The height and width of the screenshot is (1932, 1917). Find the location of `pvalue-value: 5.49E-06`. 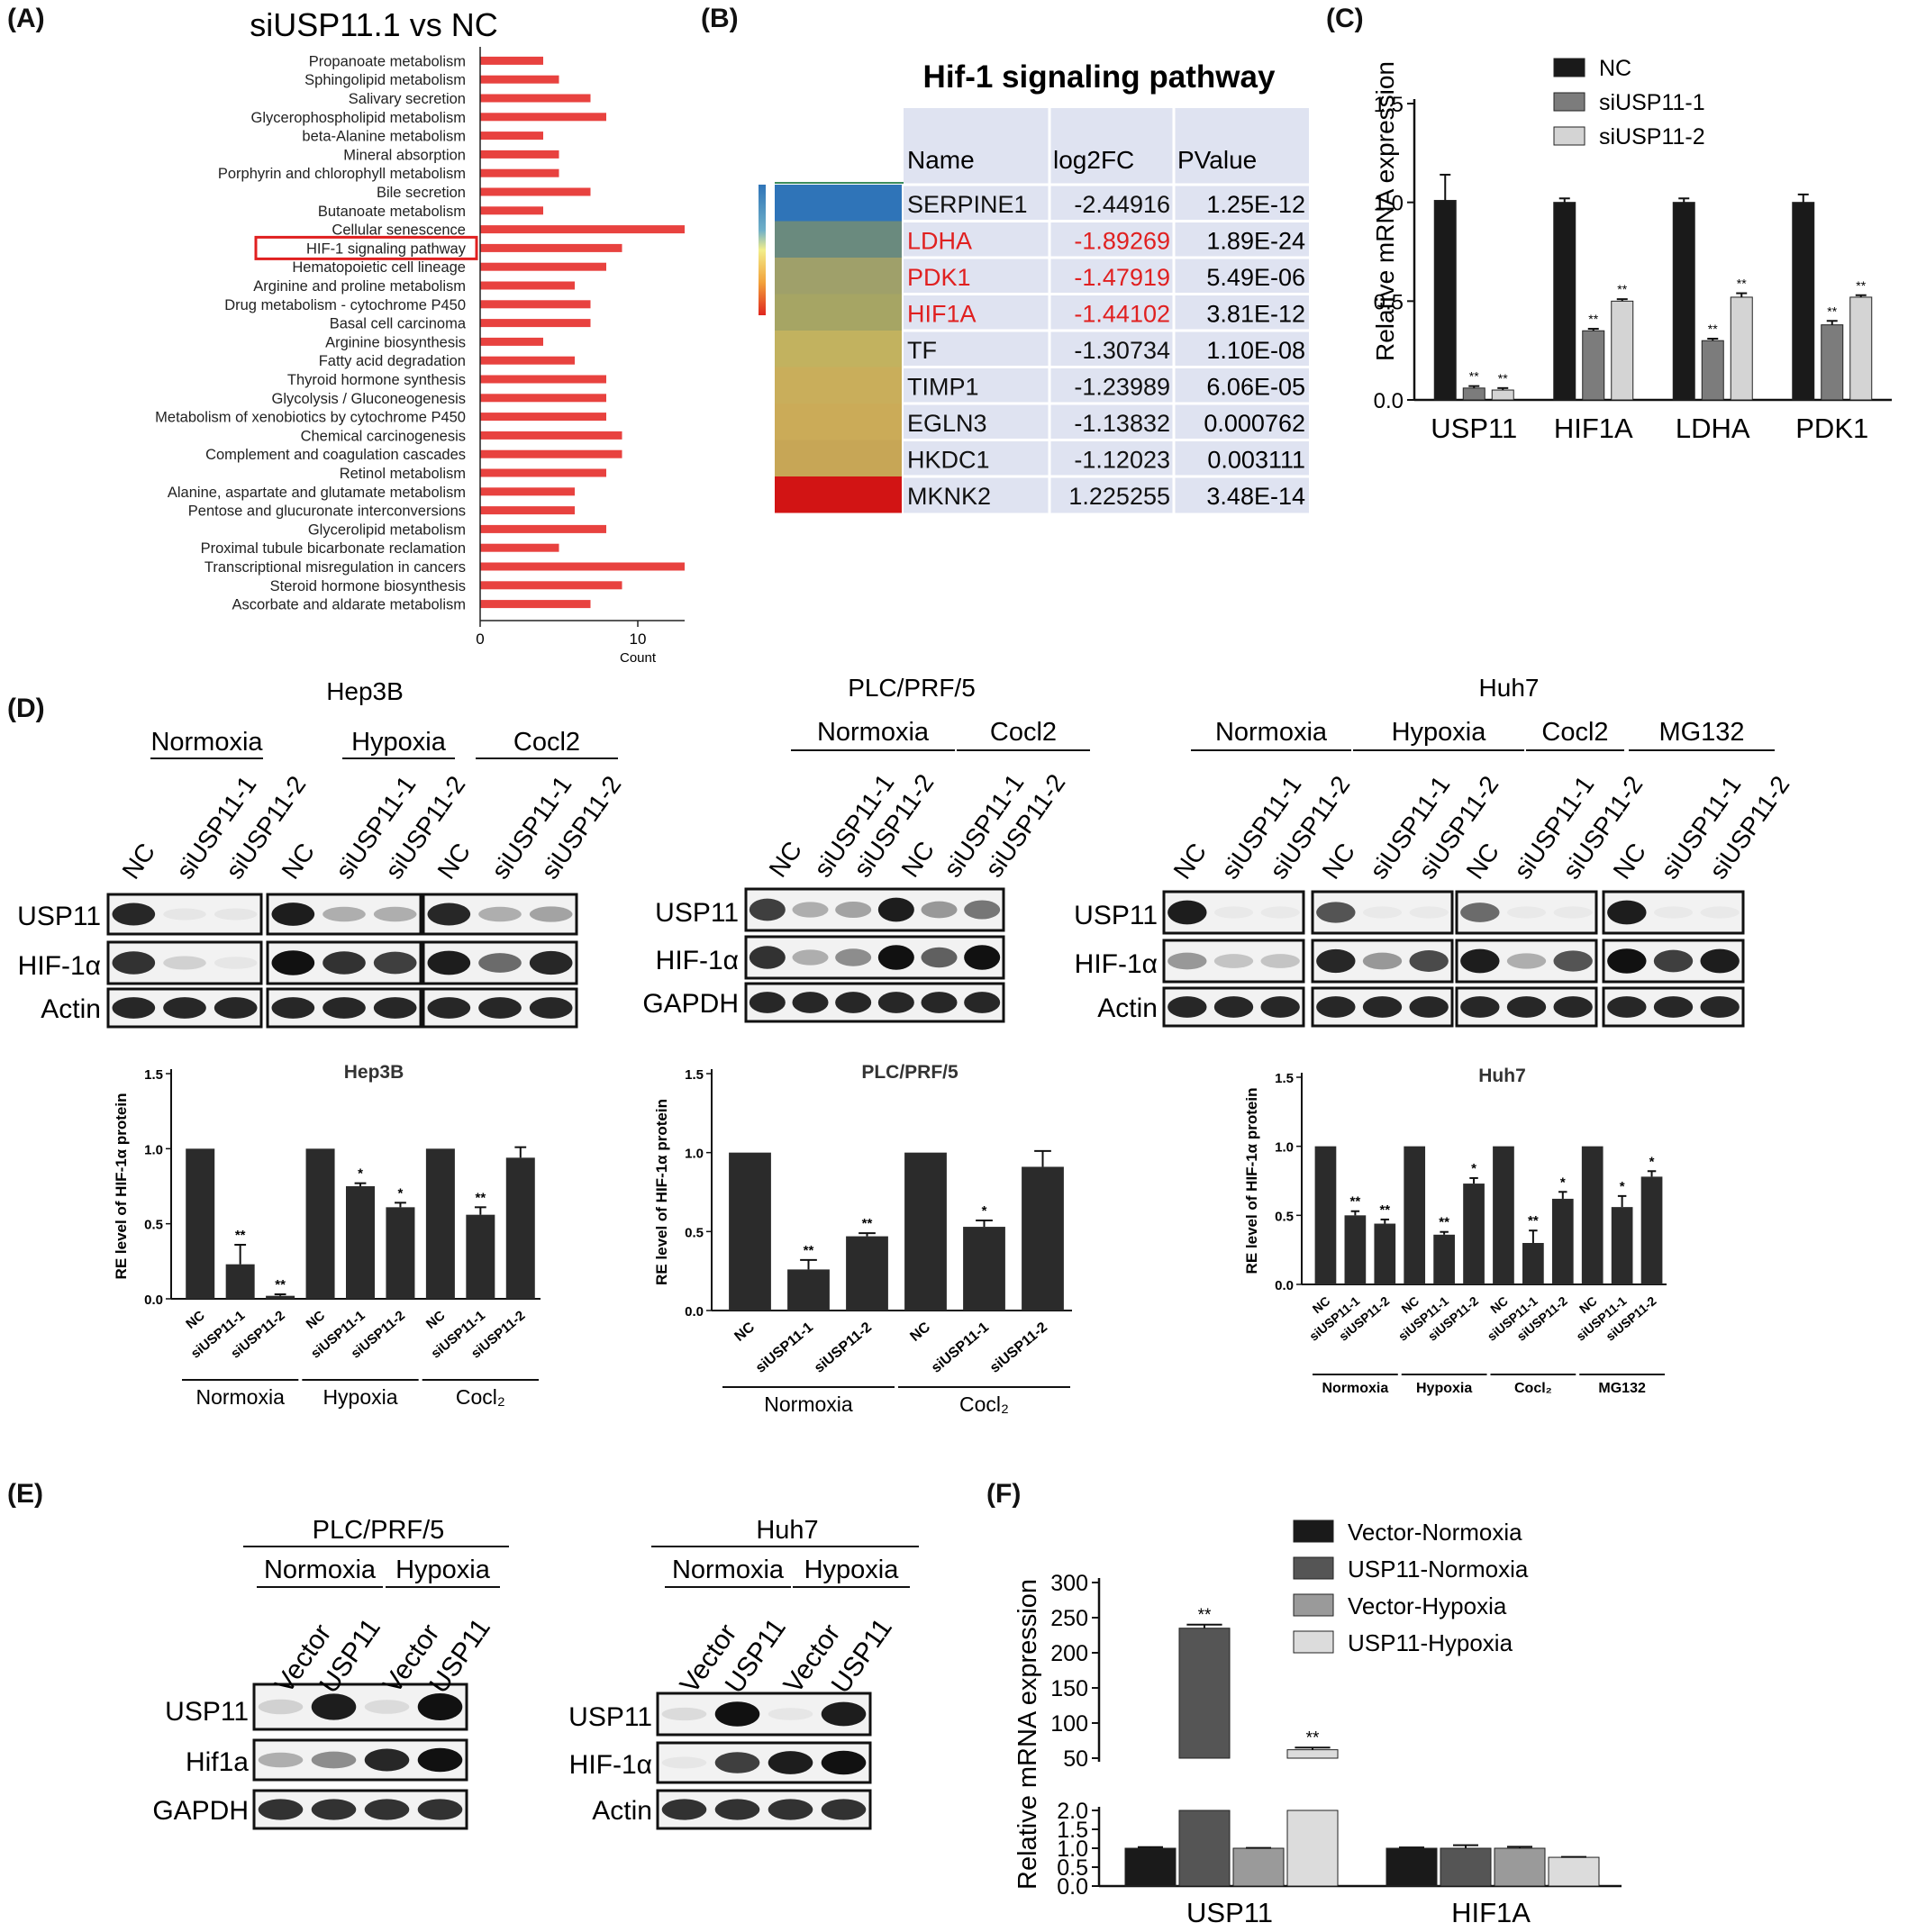

pvalue-value: 5.49E-06 is located at coordinates (1255, 277).